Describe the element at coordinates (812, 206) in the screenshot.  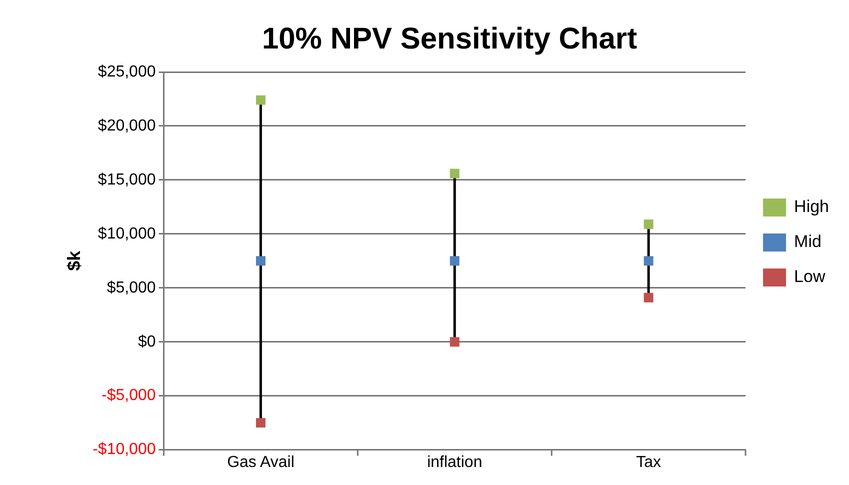
I see `legend-label: High` at that location.